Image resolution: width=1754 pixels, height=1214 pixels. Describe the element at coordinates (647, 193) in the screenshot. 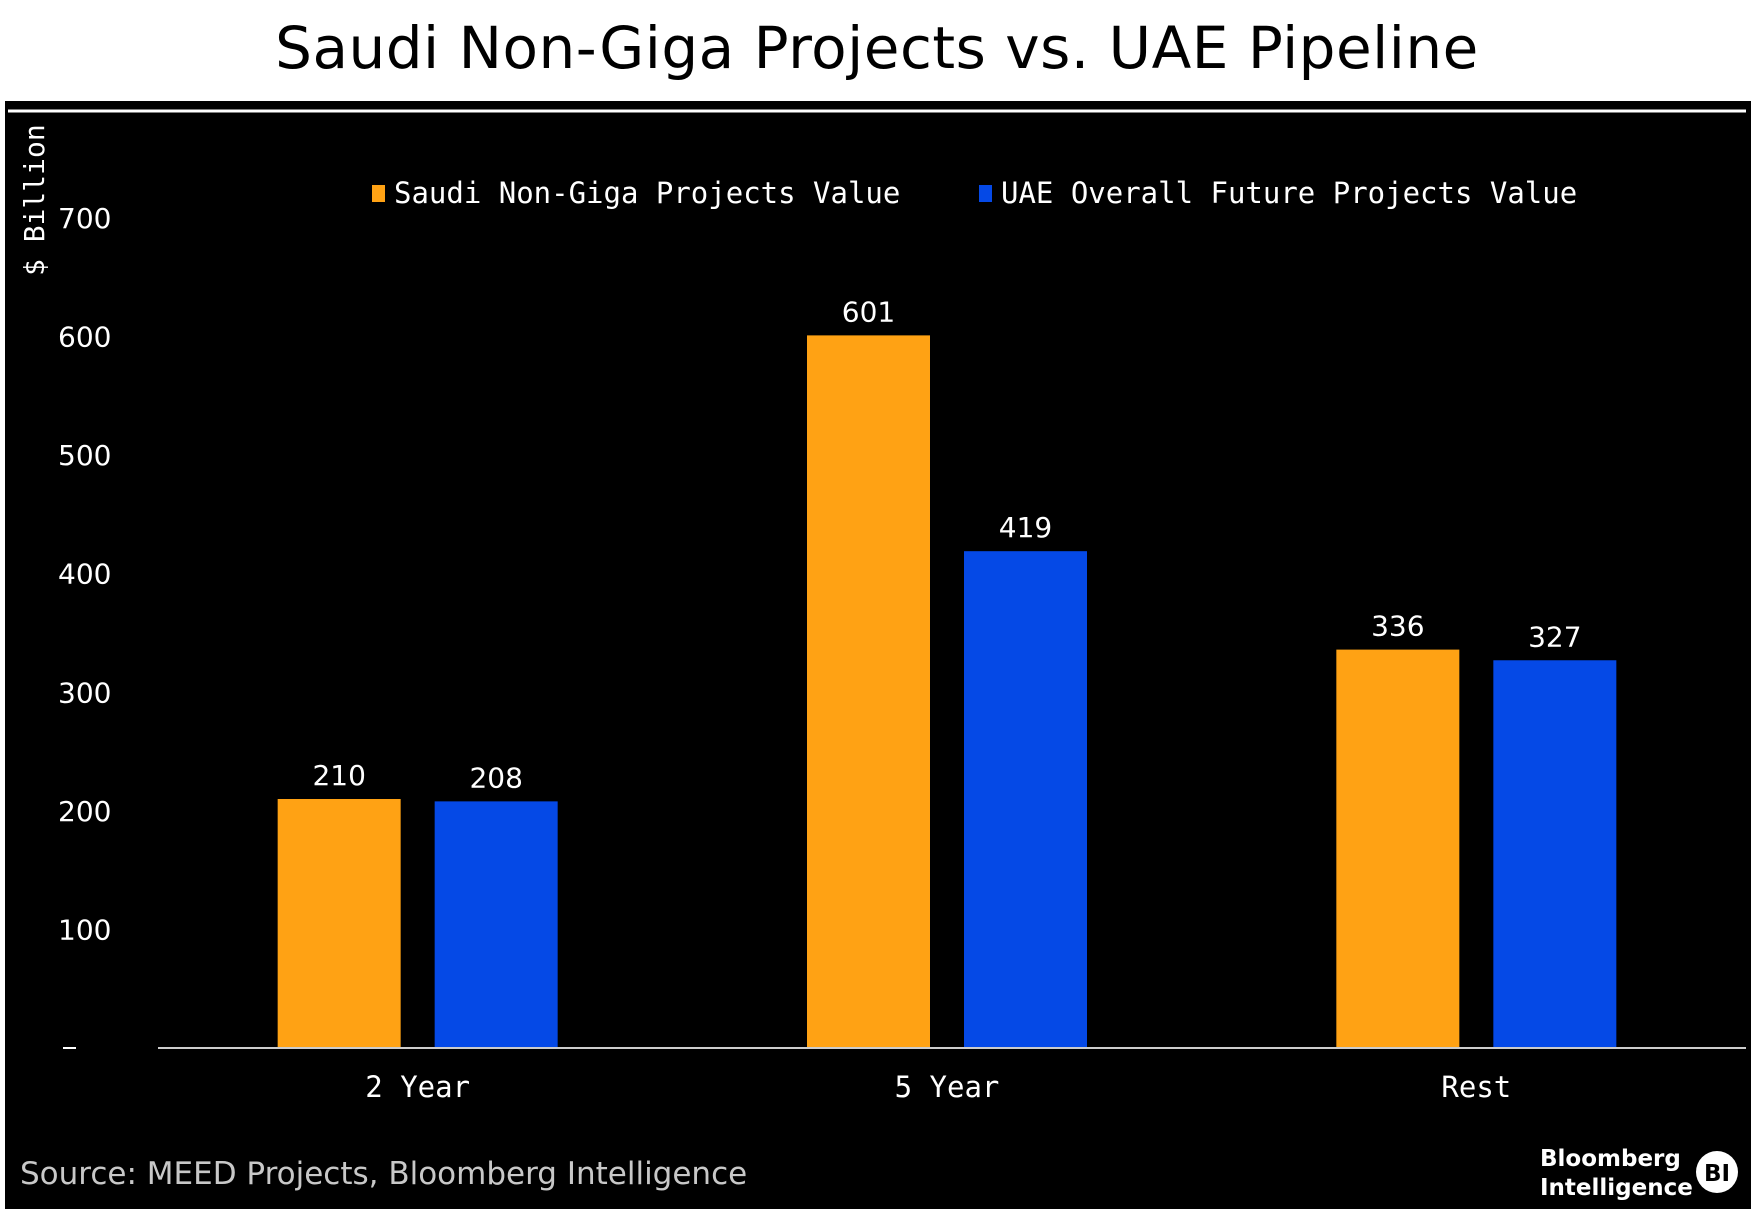

I see `legend-label-saudi: Saudi Non-Giga Projects Value` at that location.